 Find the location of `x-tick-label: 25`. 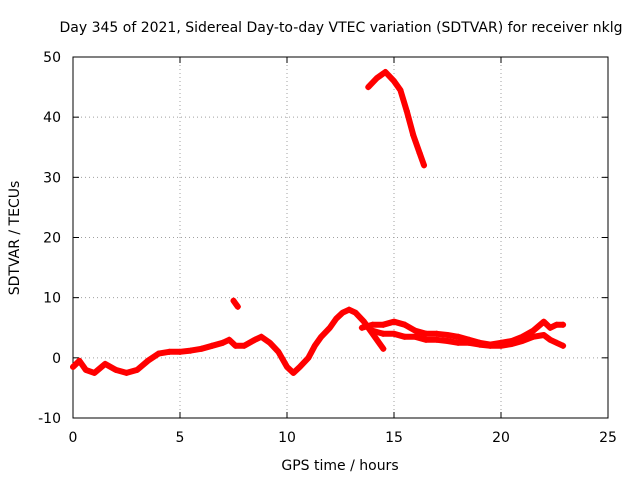

x-tick-label: 25 is located at coordinates (608, 438).